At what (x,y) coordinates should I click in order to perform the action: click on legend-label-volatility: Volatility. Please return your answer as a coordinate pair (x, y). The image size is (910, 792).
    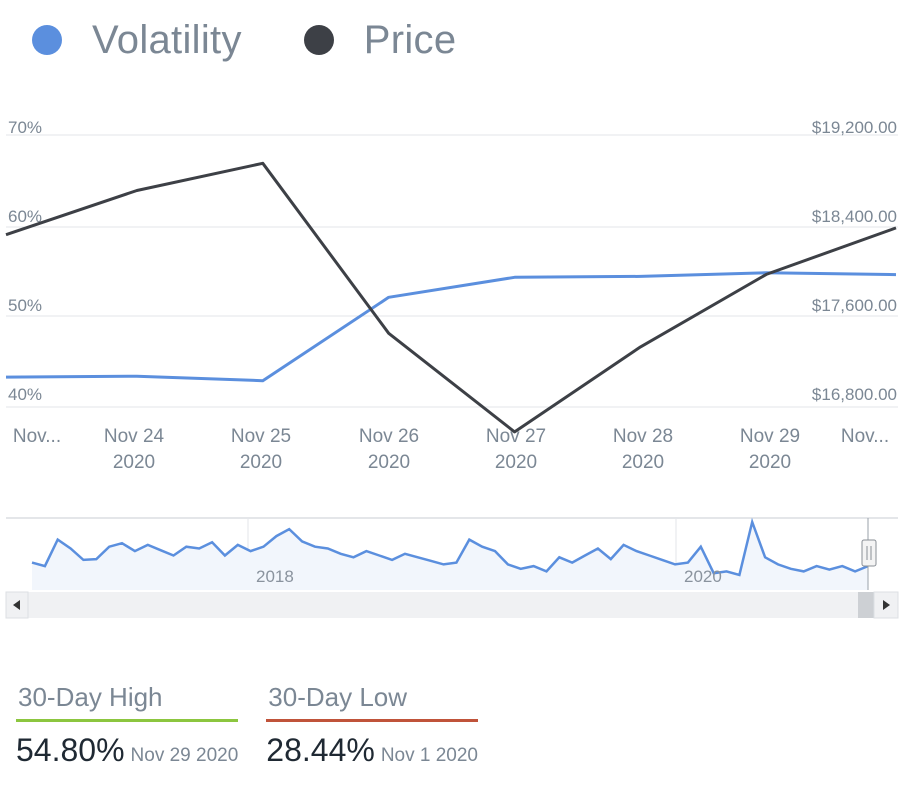
    Looking at the image, I should click on (167, 39).